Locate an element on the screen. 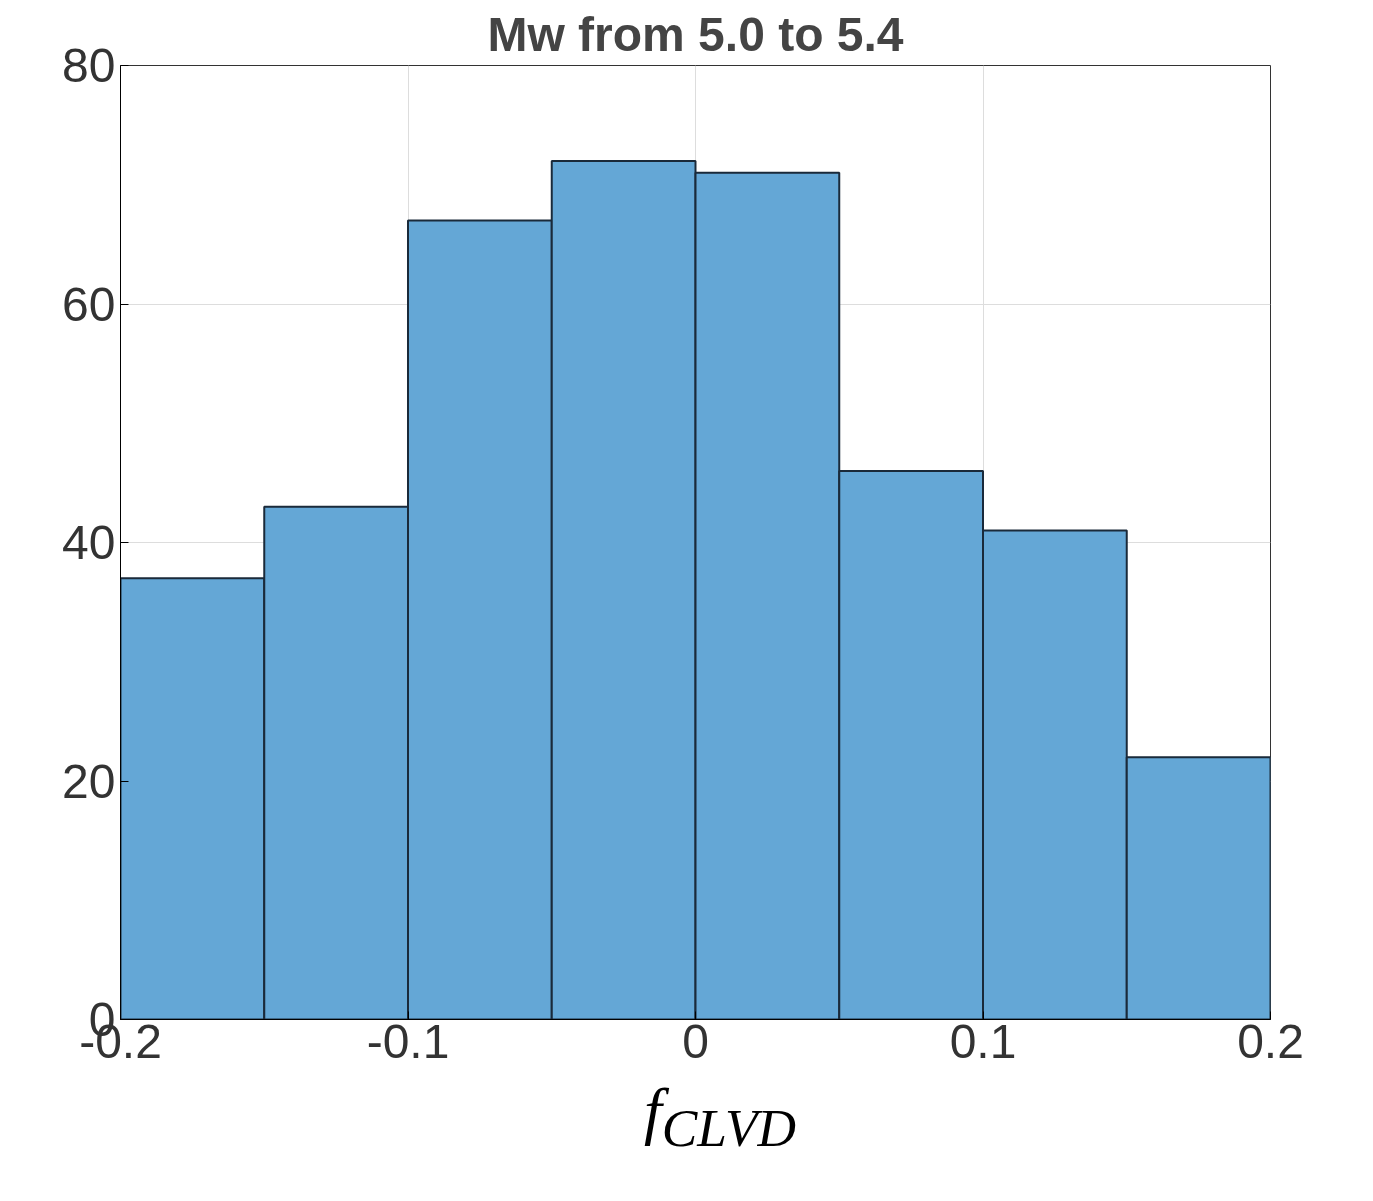 The image size is (1373, 1201). x-tick-label: -0.1 is located at coordinates (408, 1041).